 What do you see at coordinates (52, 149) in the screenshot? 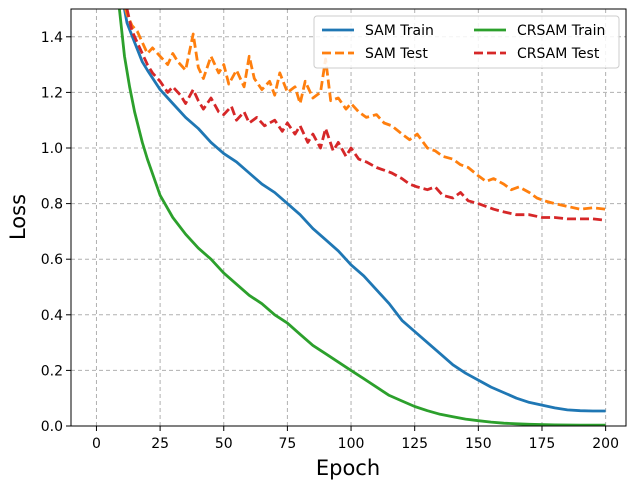
I see `y-tick-label: 1.0` at bounding box center [52, 149].